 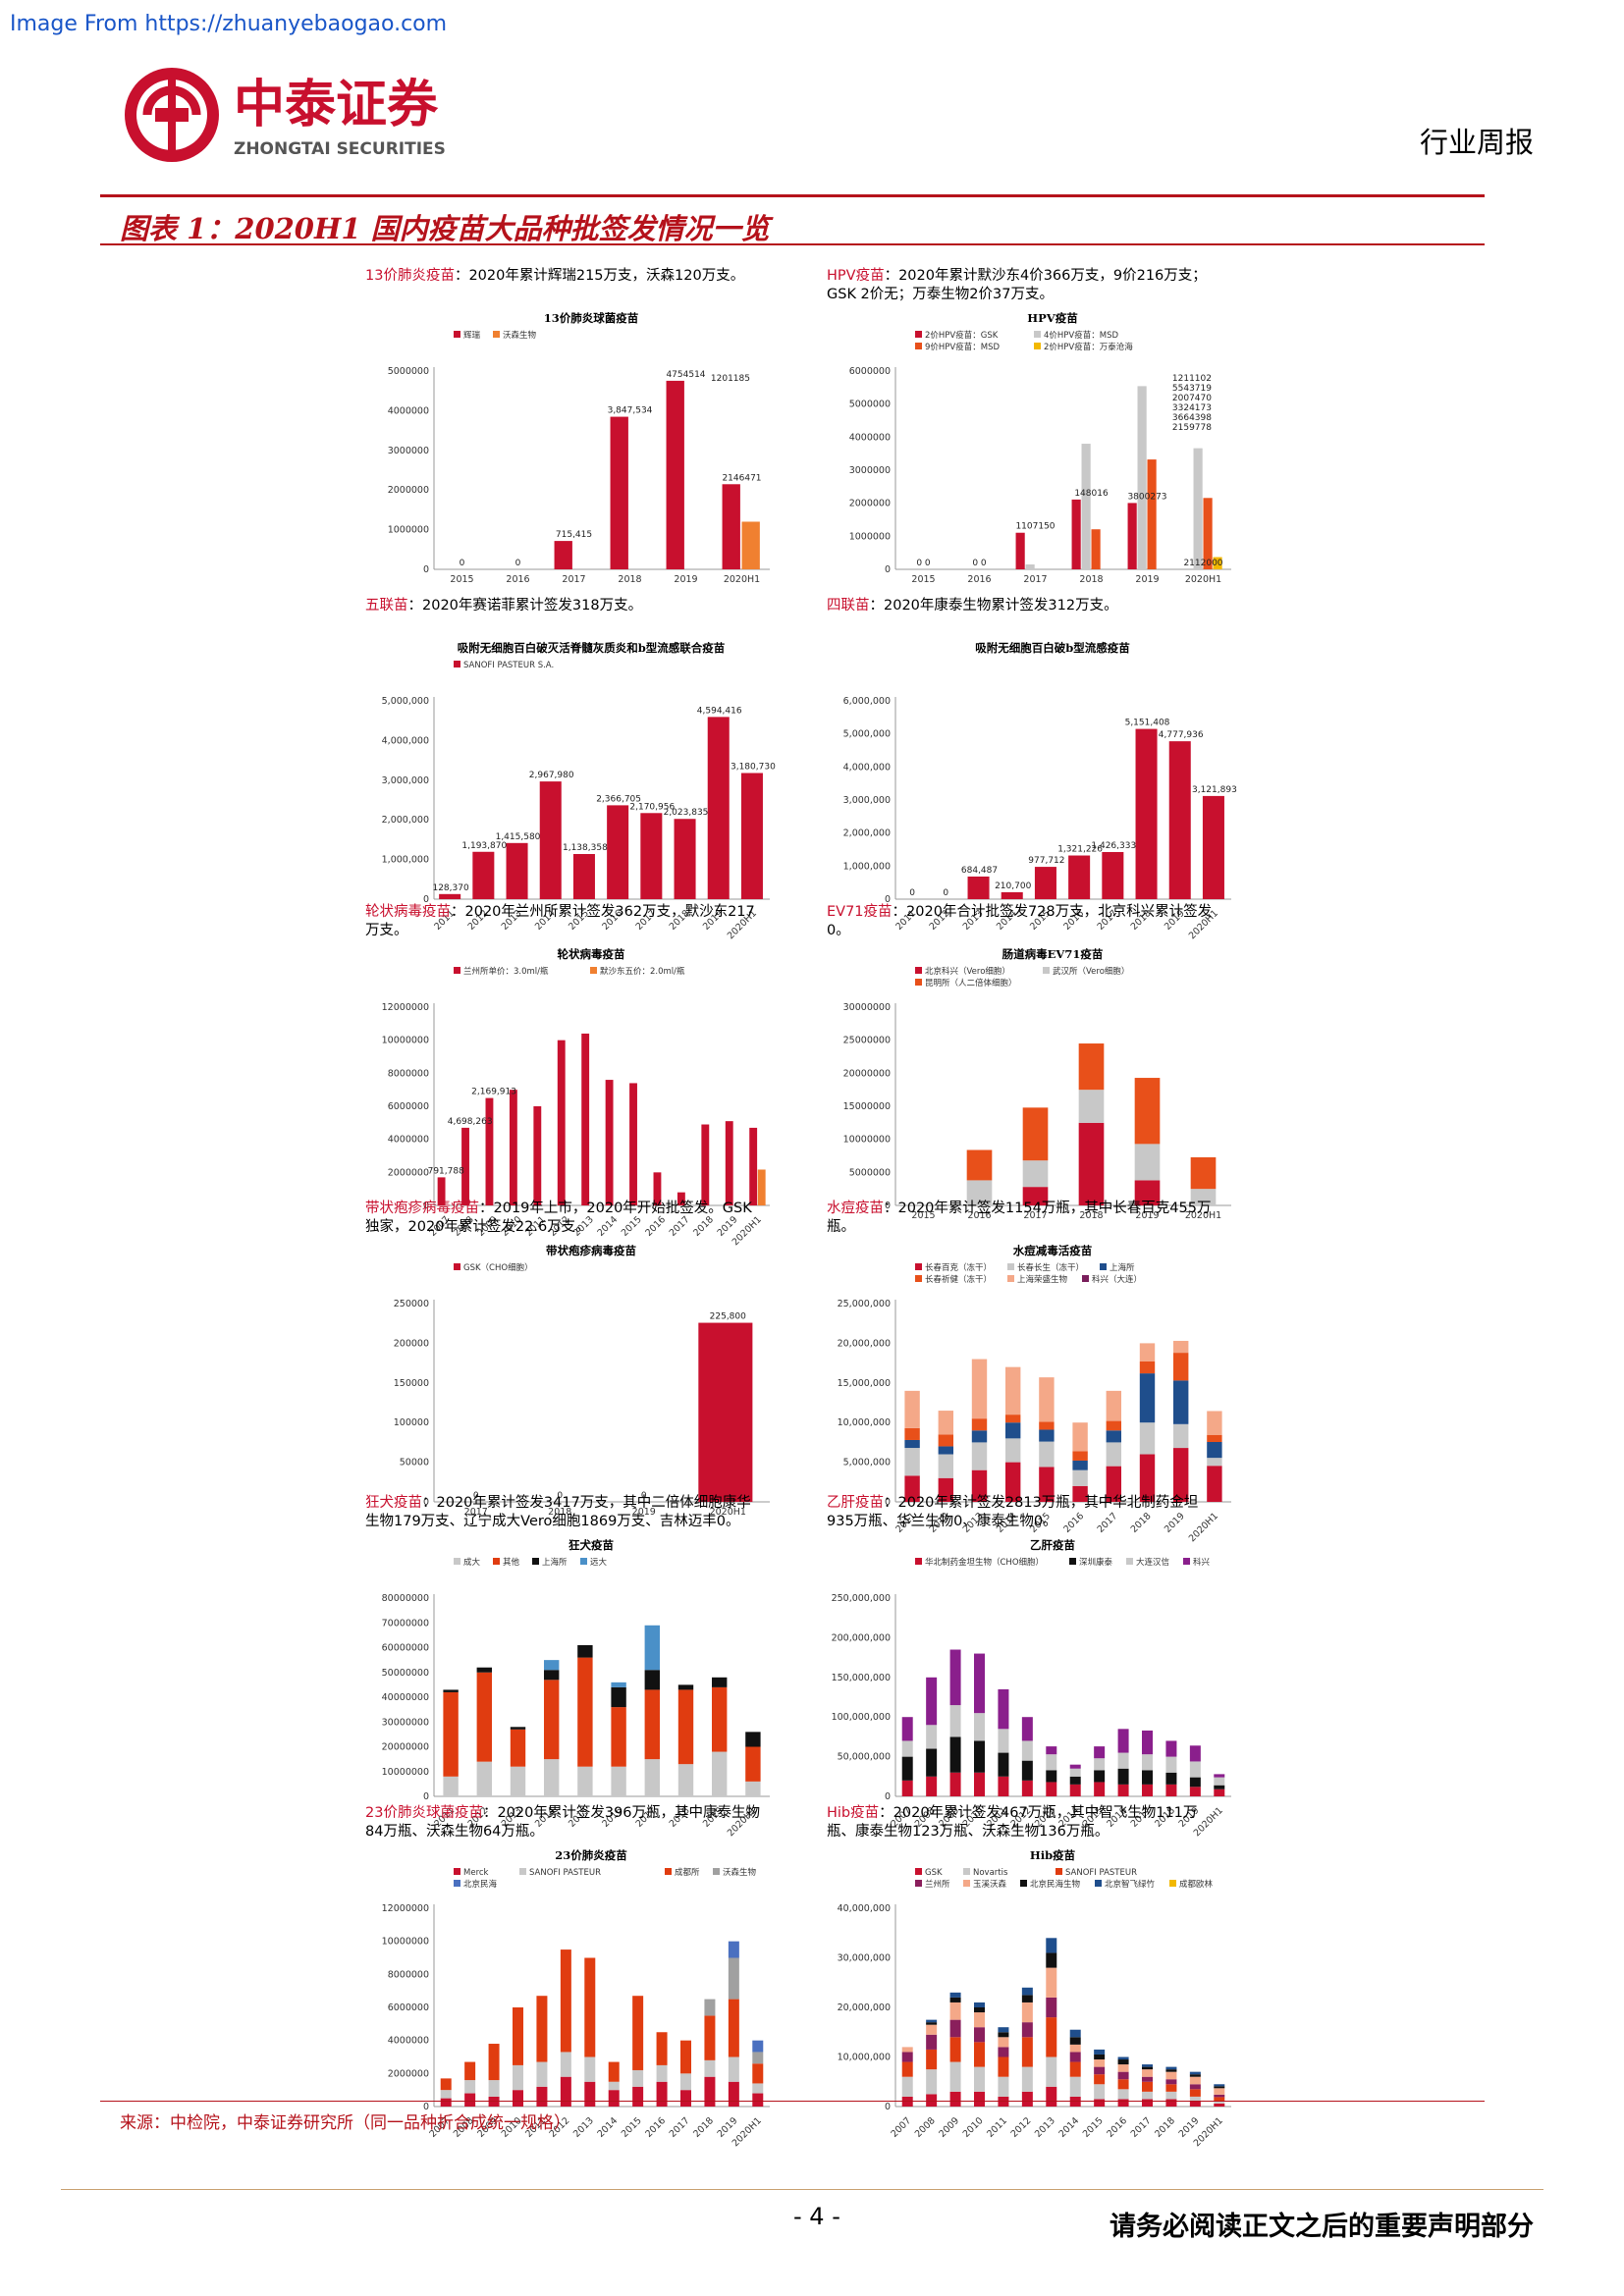 I want to click on legend-label: 默沙东五价：2.0ml/瓶, so click(x=642, y=972).